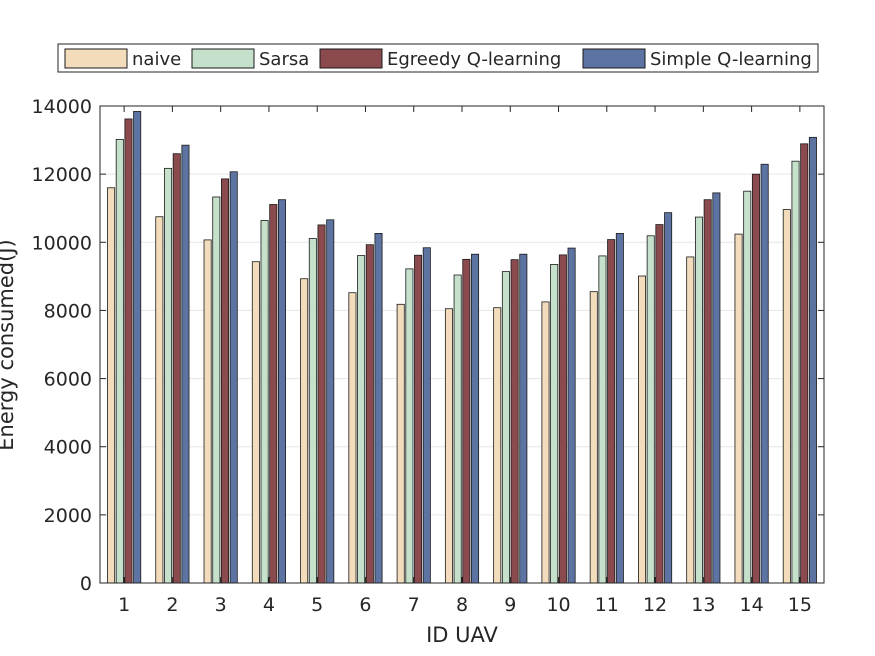 The height and width of the screenshot is (656, 875). What do you see at coordinates (172, 605) in the screenshot?
I see `x-tick-label: 2` at bounding box center [172, 605].